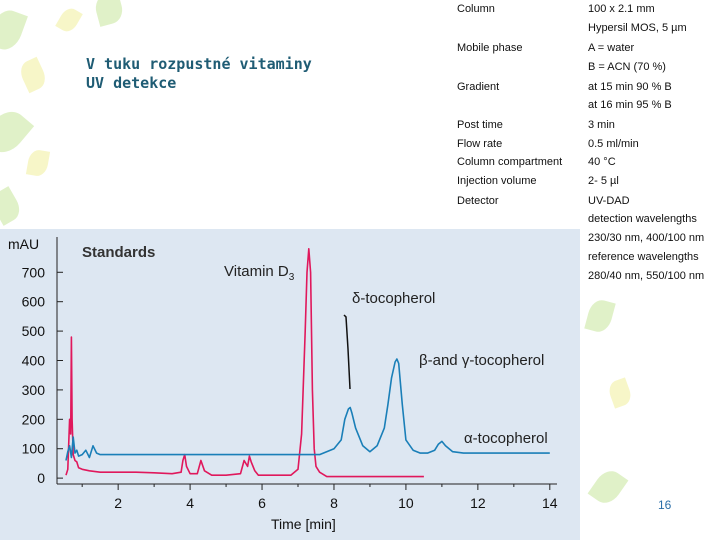  I want to click on param-value: 3 min, so click(601, 125).